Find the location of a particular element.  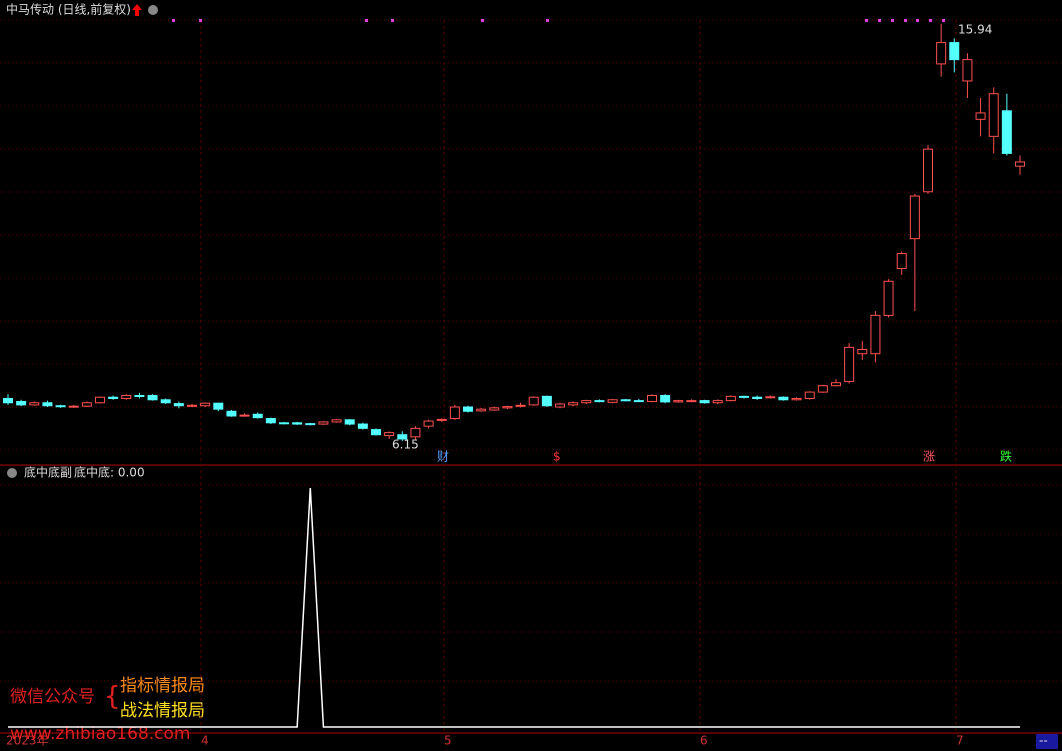

scroll-button is located at coordinates (1047, 741).